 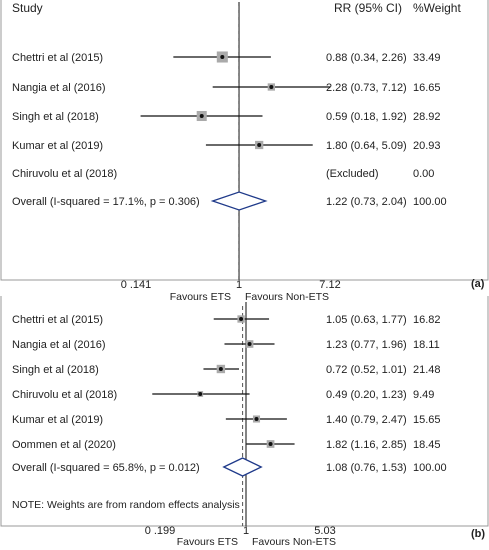 I want to click on study-weight: 15.65, so click(x=427, y=420).